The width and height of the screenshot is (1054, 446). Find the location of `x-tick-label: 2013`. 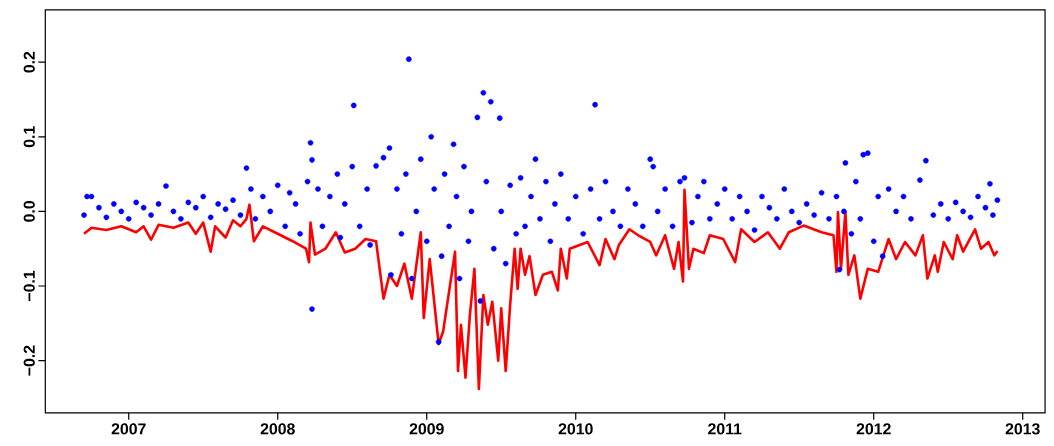

x-tick-label: 2013 is located at coordinates (1022, 429).